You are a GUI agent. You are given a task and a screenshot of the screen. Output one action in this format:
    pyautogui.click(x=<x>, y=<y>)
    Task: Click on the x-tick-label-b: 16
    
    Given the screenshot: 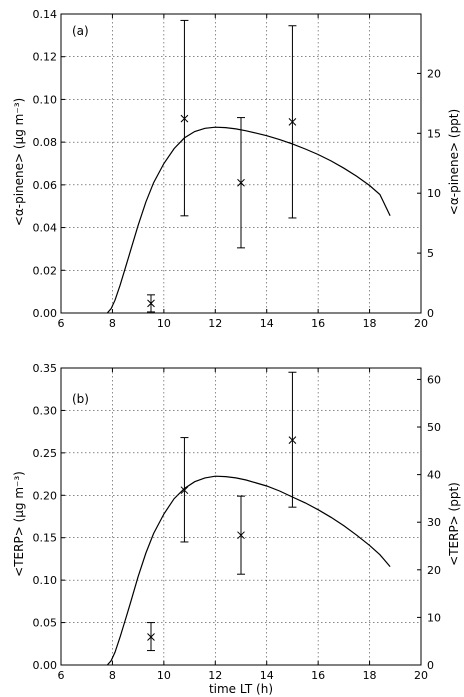 What is the action you would take?
    pyautogui.click(x=318, y=675)
    